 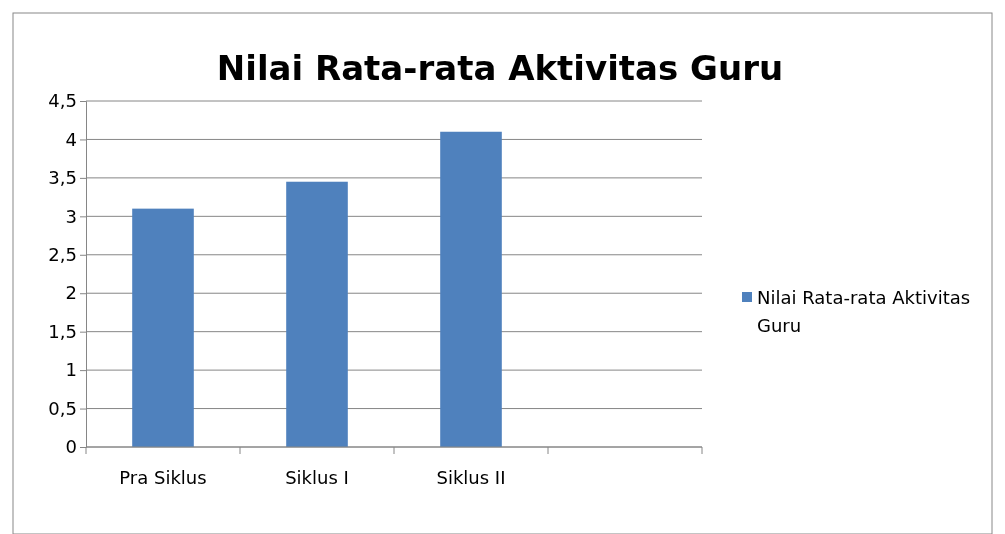 What do you see at coordinates (62, 331) in the screenshot?
I see `y-tick-label: 1,5` at bounding box center [62, 331].